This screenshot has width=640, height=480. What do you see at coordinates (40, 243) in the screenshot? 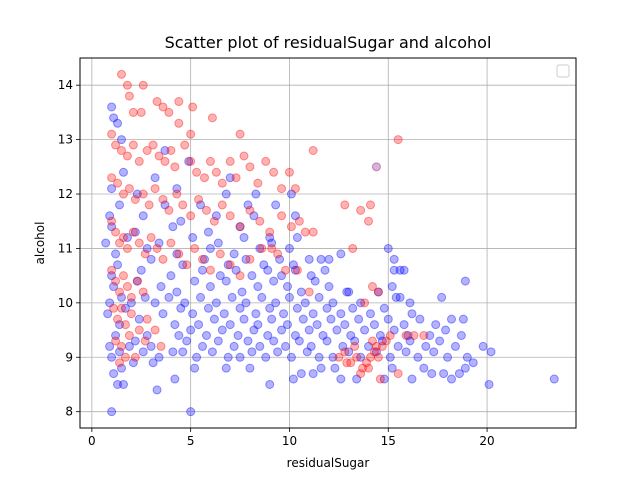
I see `y-axis-label: alcohol` at bounding box center [40, 243].